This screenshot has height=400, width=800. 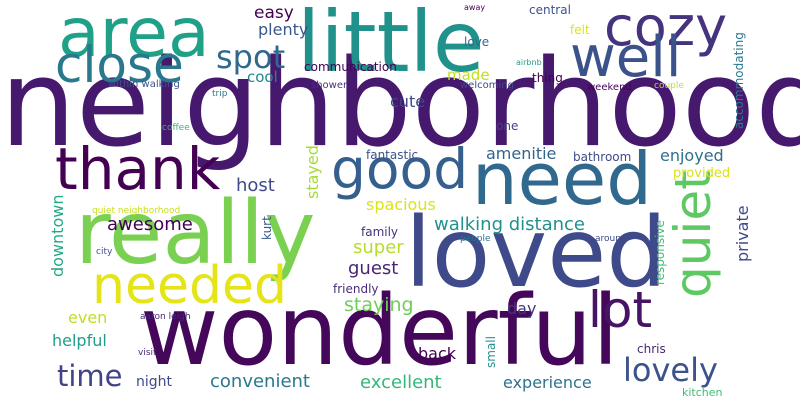 What do you see at coordinates (529, 62) in the screenshot?
I see `cloud-word: airbnb` at bounding box center [529, 62].